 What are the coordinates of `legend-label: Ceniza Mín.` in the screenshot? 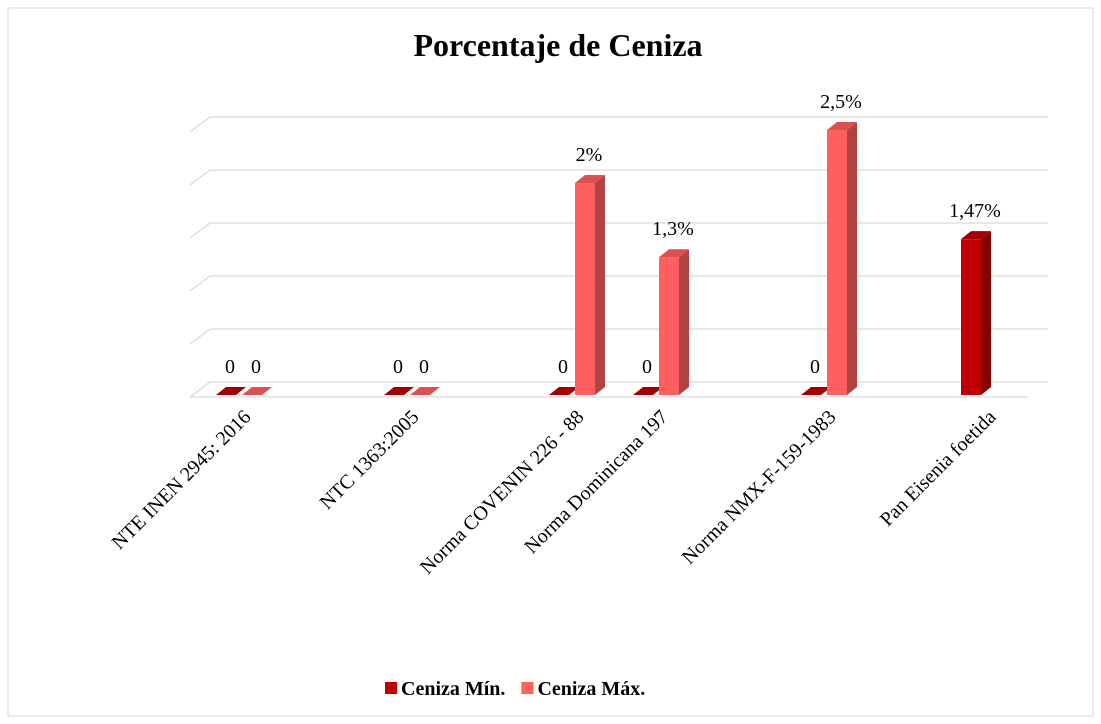 It's located at (453, 689).